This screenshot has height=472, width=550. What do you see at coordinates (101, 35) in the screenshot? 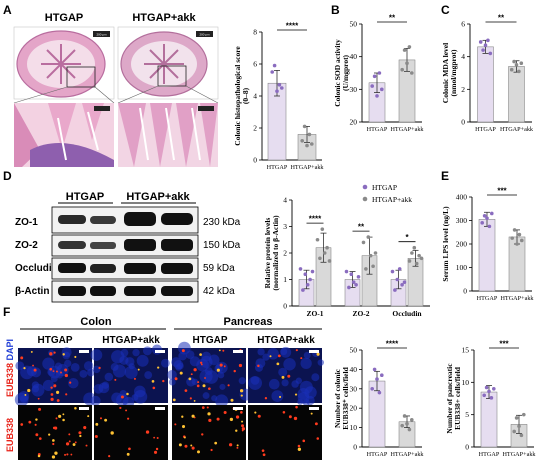
I see `scale-bar-label-1: 200 μm` at bounding box center [101, 35].